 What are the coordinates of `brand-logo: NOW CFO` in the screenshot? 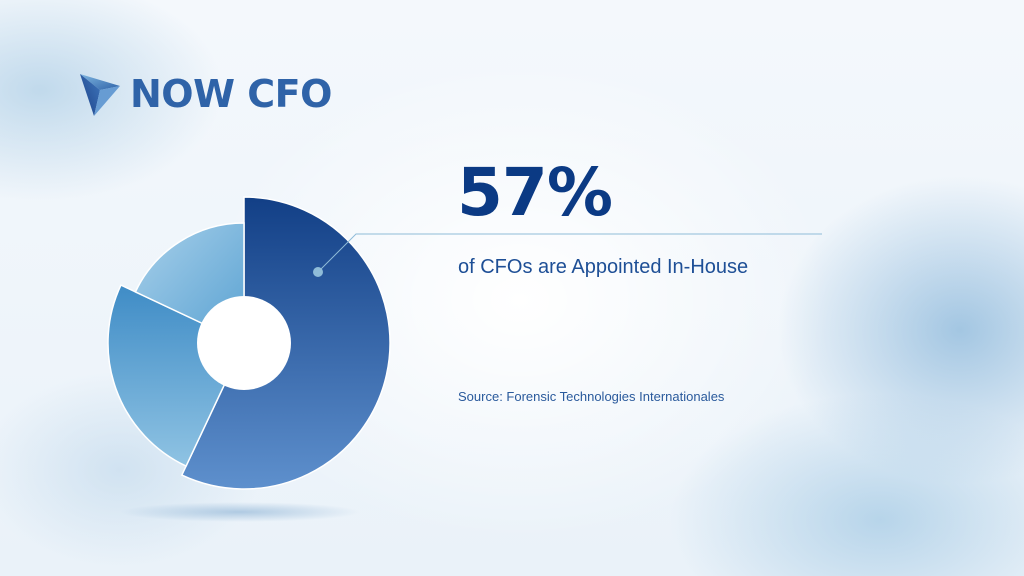 It's located at (205, 94).